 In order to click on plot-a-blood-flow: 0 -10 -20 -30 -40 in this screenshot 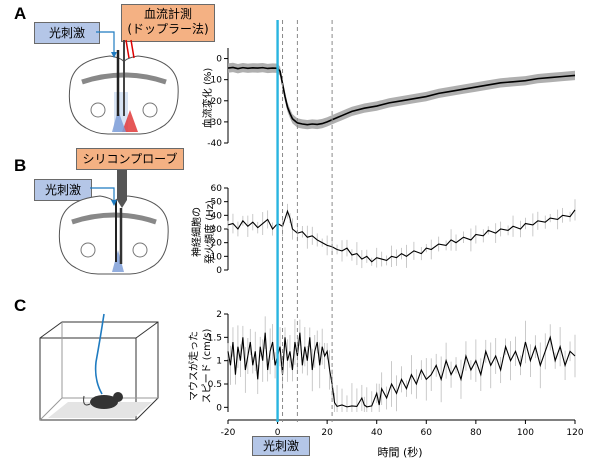, I will do `click(391, 98)`.